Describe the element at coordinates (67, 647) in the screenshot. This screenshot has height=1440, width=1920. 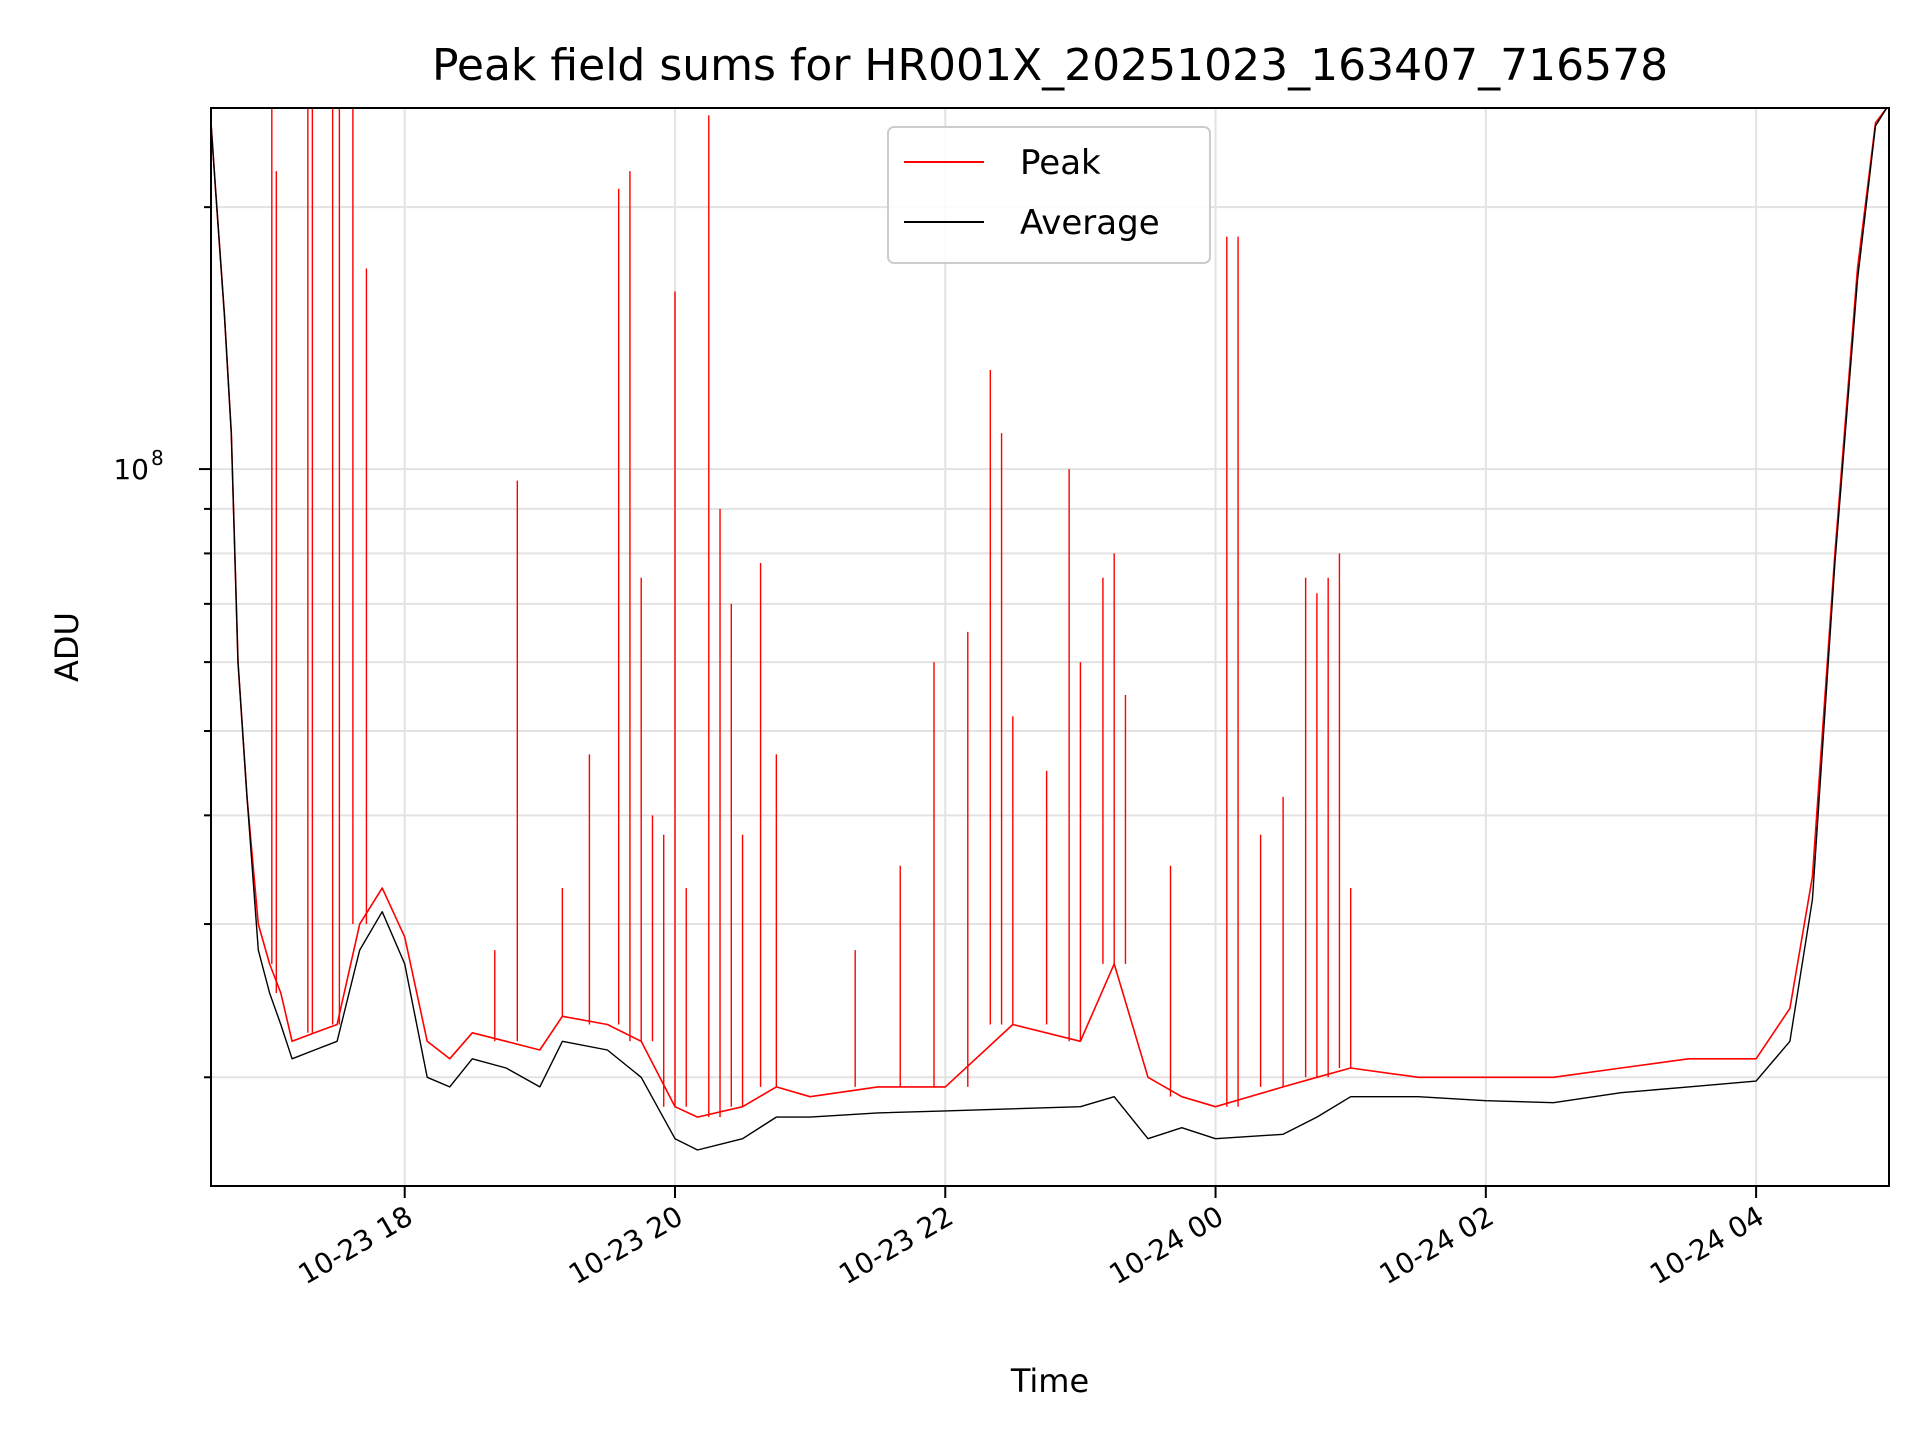
I see `y-axis-label: ADU` at that location.